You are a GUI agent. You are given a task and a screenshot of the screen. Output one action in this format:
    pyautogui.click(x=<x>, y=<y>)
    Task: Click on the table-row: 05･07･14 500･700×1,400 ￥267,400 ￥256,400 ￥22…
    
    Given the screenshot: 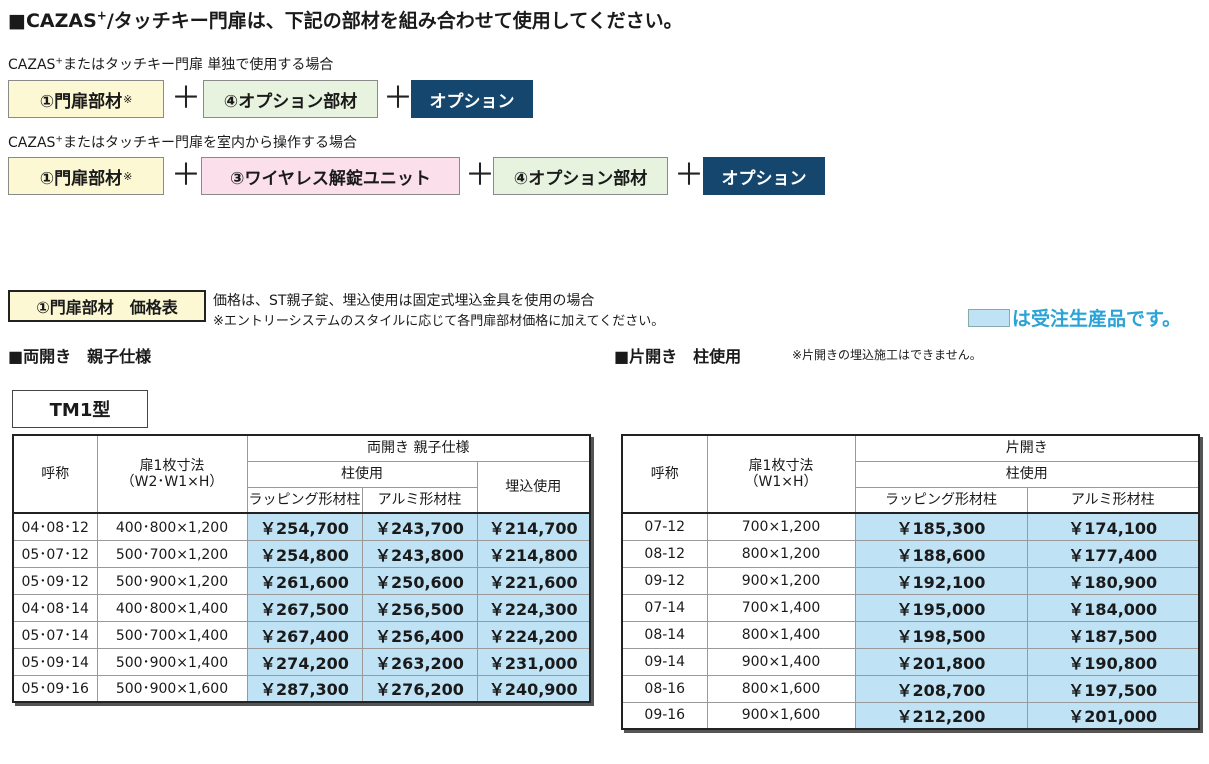 What is the action you would take?
    pyautogui.click(x=301, y=634)
    